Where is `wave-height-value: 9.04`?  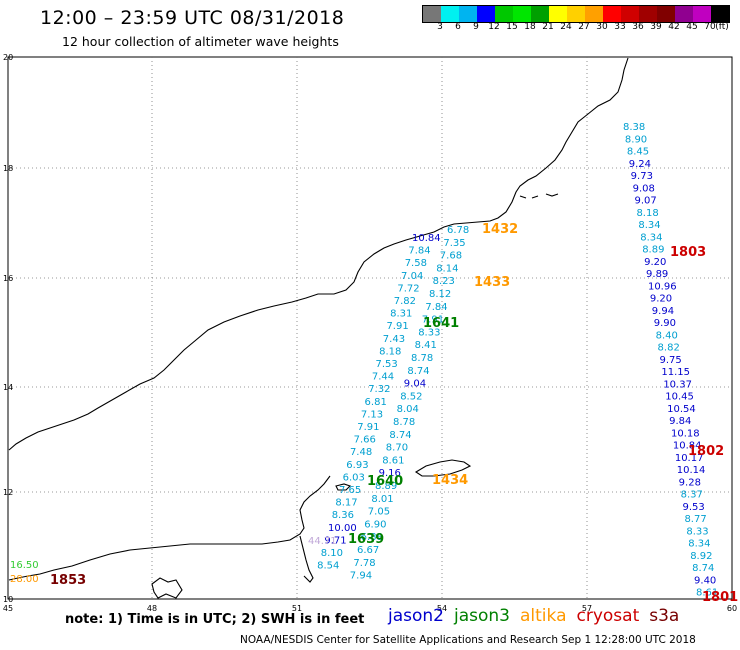
wave-height-value: 9.04 is located at coordinates (415, 384).